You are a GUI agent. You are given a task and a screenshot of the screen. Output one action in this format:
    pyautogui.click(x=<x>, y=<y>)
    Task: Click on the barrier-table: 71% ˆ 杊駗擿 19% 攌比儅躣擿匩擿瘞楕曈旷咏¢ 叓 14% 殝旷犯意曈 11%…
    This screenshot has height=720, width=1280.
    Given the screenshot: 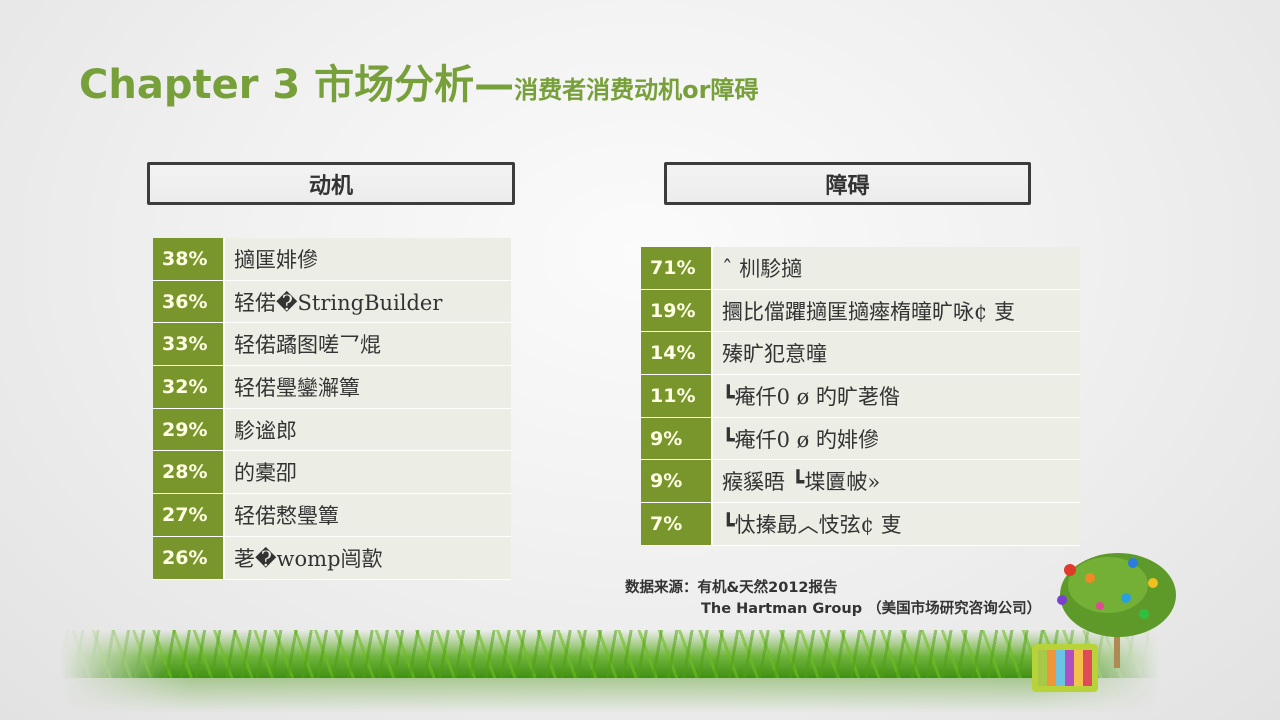 What is the action you would take?
    pyautogui.click(x=860, y=396)
    